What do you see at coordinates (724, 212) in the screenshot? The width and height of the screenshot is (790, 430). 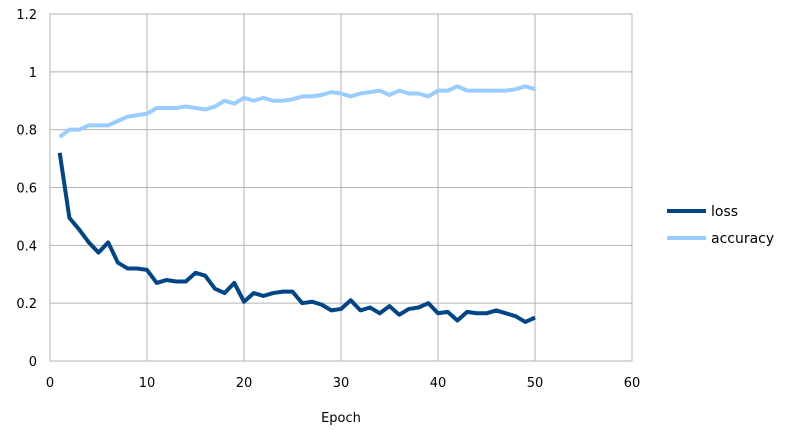 I see `legend-label-loss: loss` at bounding box center [724, 212].